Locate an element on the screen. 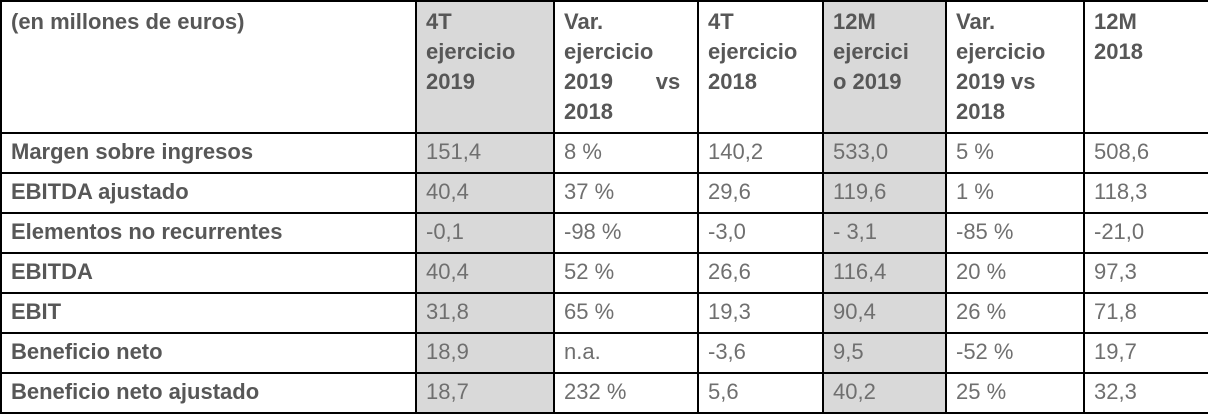 This screenshot has height=414, width=1208. cell-value: 508,6 is located at coordinates (1145, 153).